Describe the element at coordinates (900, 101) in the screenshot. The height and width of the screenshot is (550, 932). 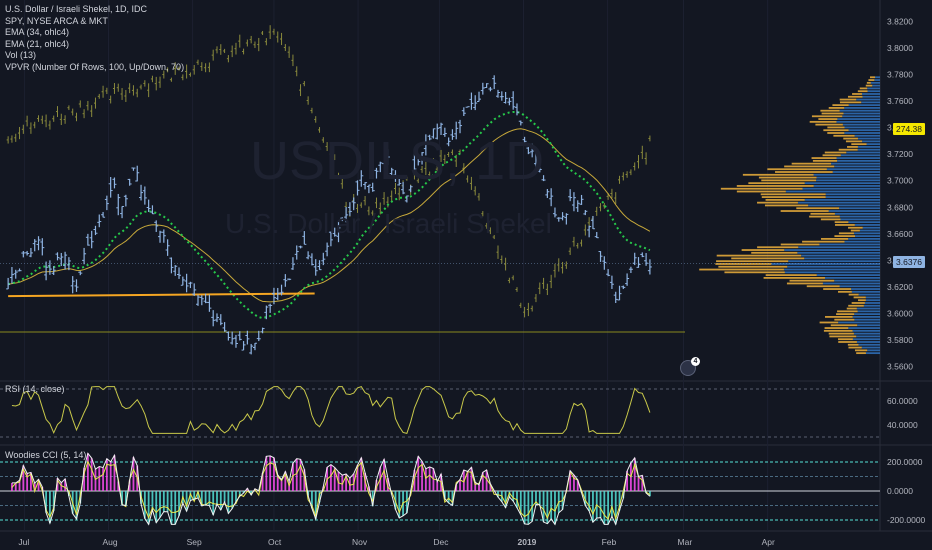
I see `y-tick-label: 3.7600` at that location.